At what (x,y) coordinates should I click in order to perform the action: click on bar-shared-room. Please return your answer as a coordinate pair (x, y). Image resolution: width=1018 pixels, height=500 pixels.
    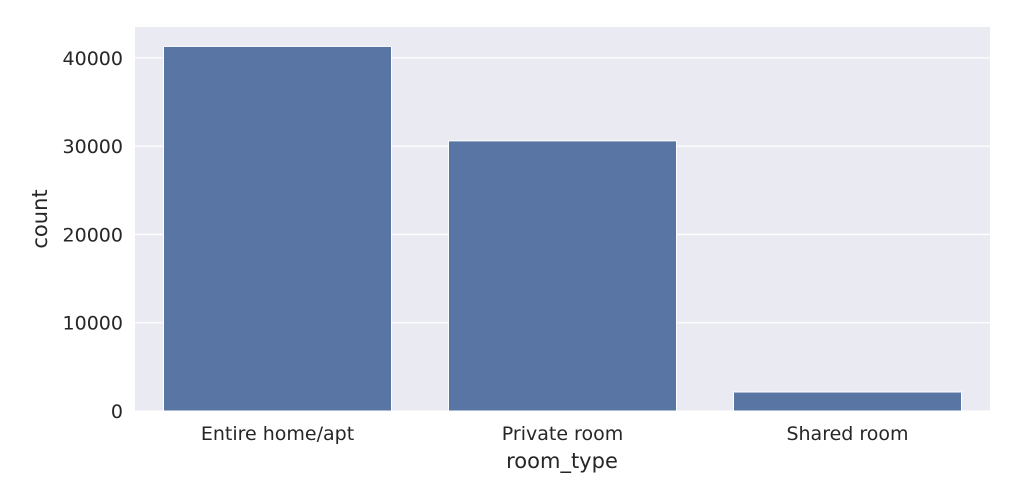
    Looking at the image, I should click on (847, 401).